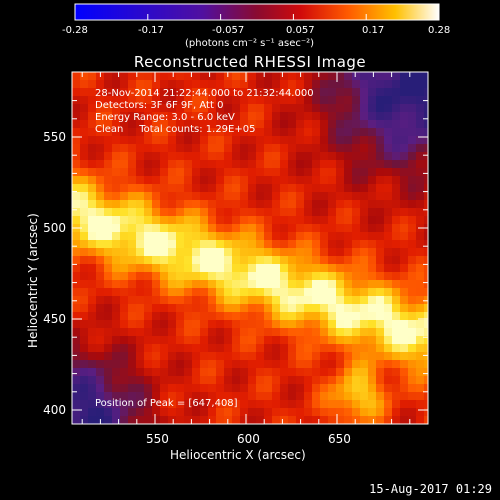 This screenshot has width=500, height=500. I want to click on x-axis-label: Heliocentric X (arcsec), so click(238, 455).